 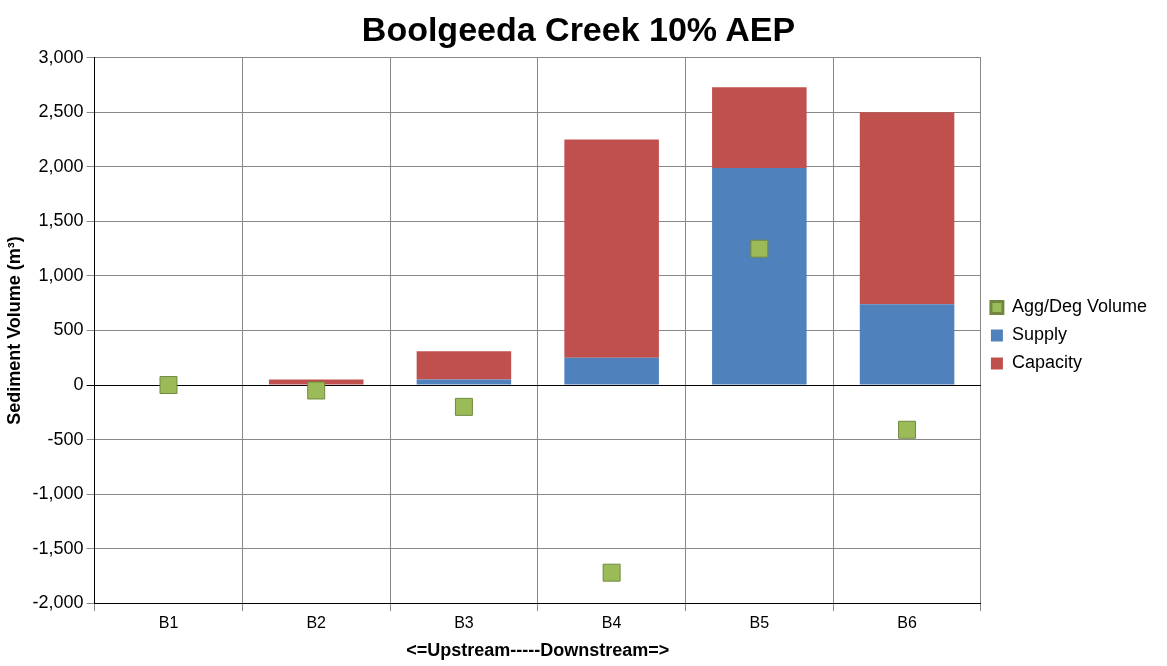 What do you see at coordinates (61, 220) in the screenshot?
I see `y-tick-label: 1,500` at bounding box center [61, 220].